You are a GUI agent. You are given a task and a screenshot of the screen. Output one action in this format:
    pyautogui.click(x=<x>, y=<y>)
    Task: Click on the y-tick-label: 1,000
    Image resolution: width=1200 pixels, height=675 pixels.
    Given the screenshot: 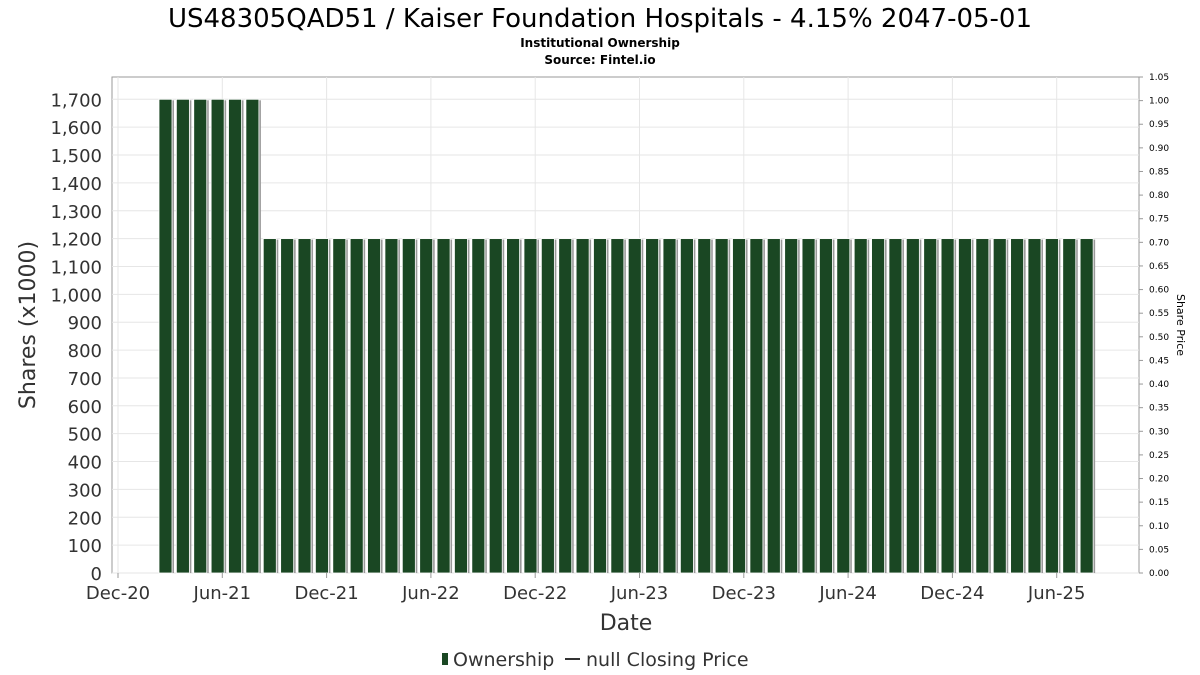 What is the action you would take?
    pyautogui.click(x=76, y=295)
    